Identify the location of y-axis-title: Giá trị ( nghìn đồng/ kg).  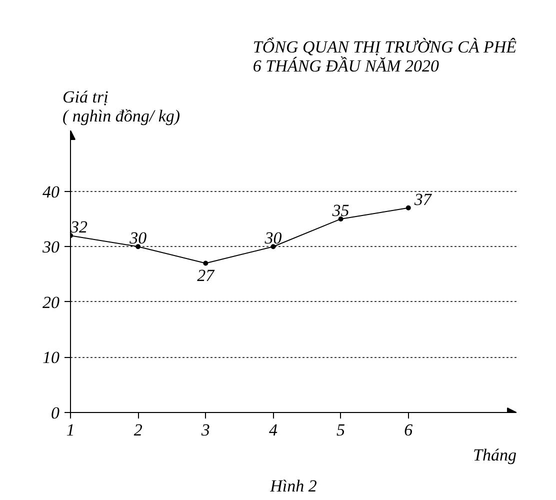
(121, 107).